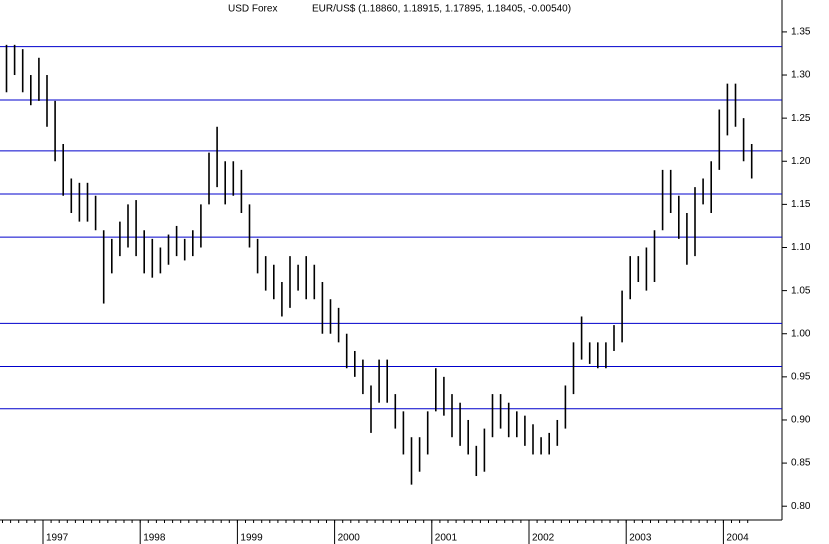  Describe the element at coordinates (801, 75) in the screenshot. I see `y-tick-label: 1.30` at that location.